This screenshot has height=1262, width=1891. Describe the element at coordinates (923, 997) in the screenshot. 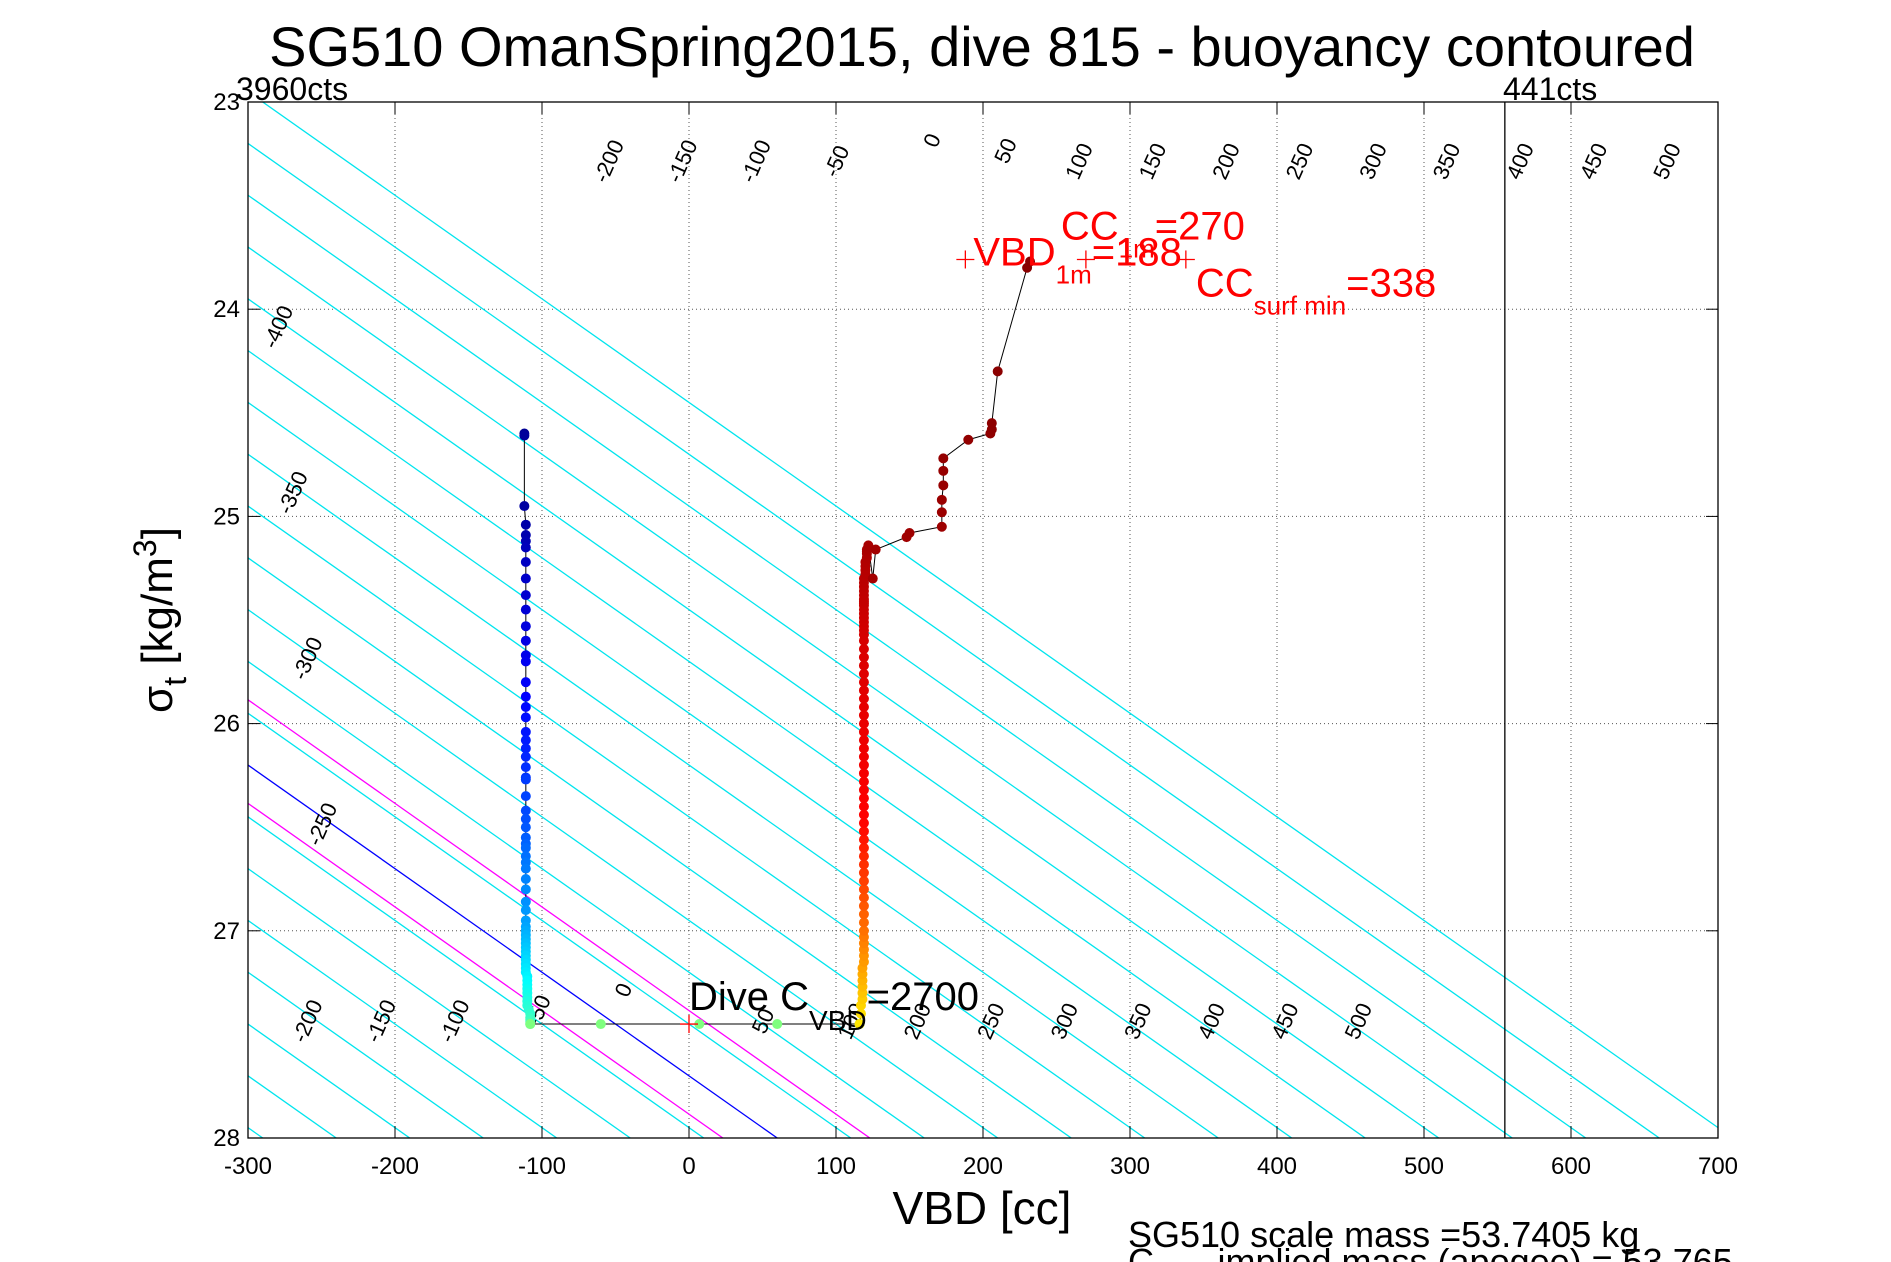

I see `dive-cvbd-value: =2700` at that location.